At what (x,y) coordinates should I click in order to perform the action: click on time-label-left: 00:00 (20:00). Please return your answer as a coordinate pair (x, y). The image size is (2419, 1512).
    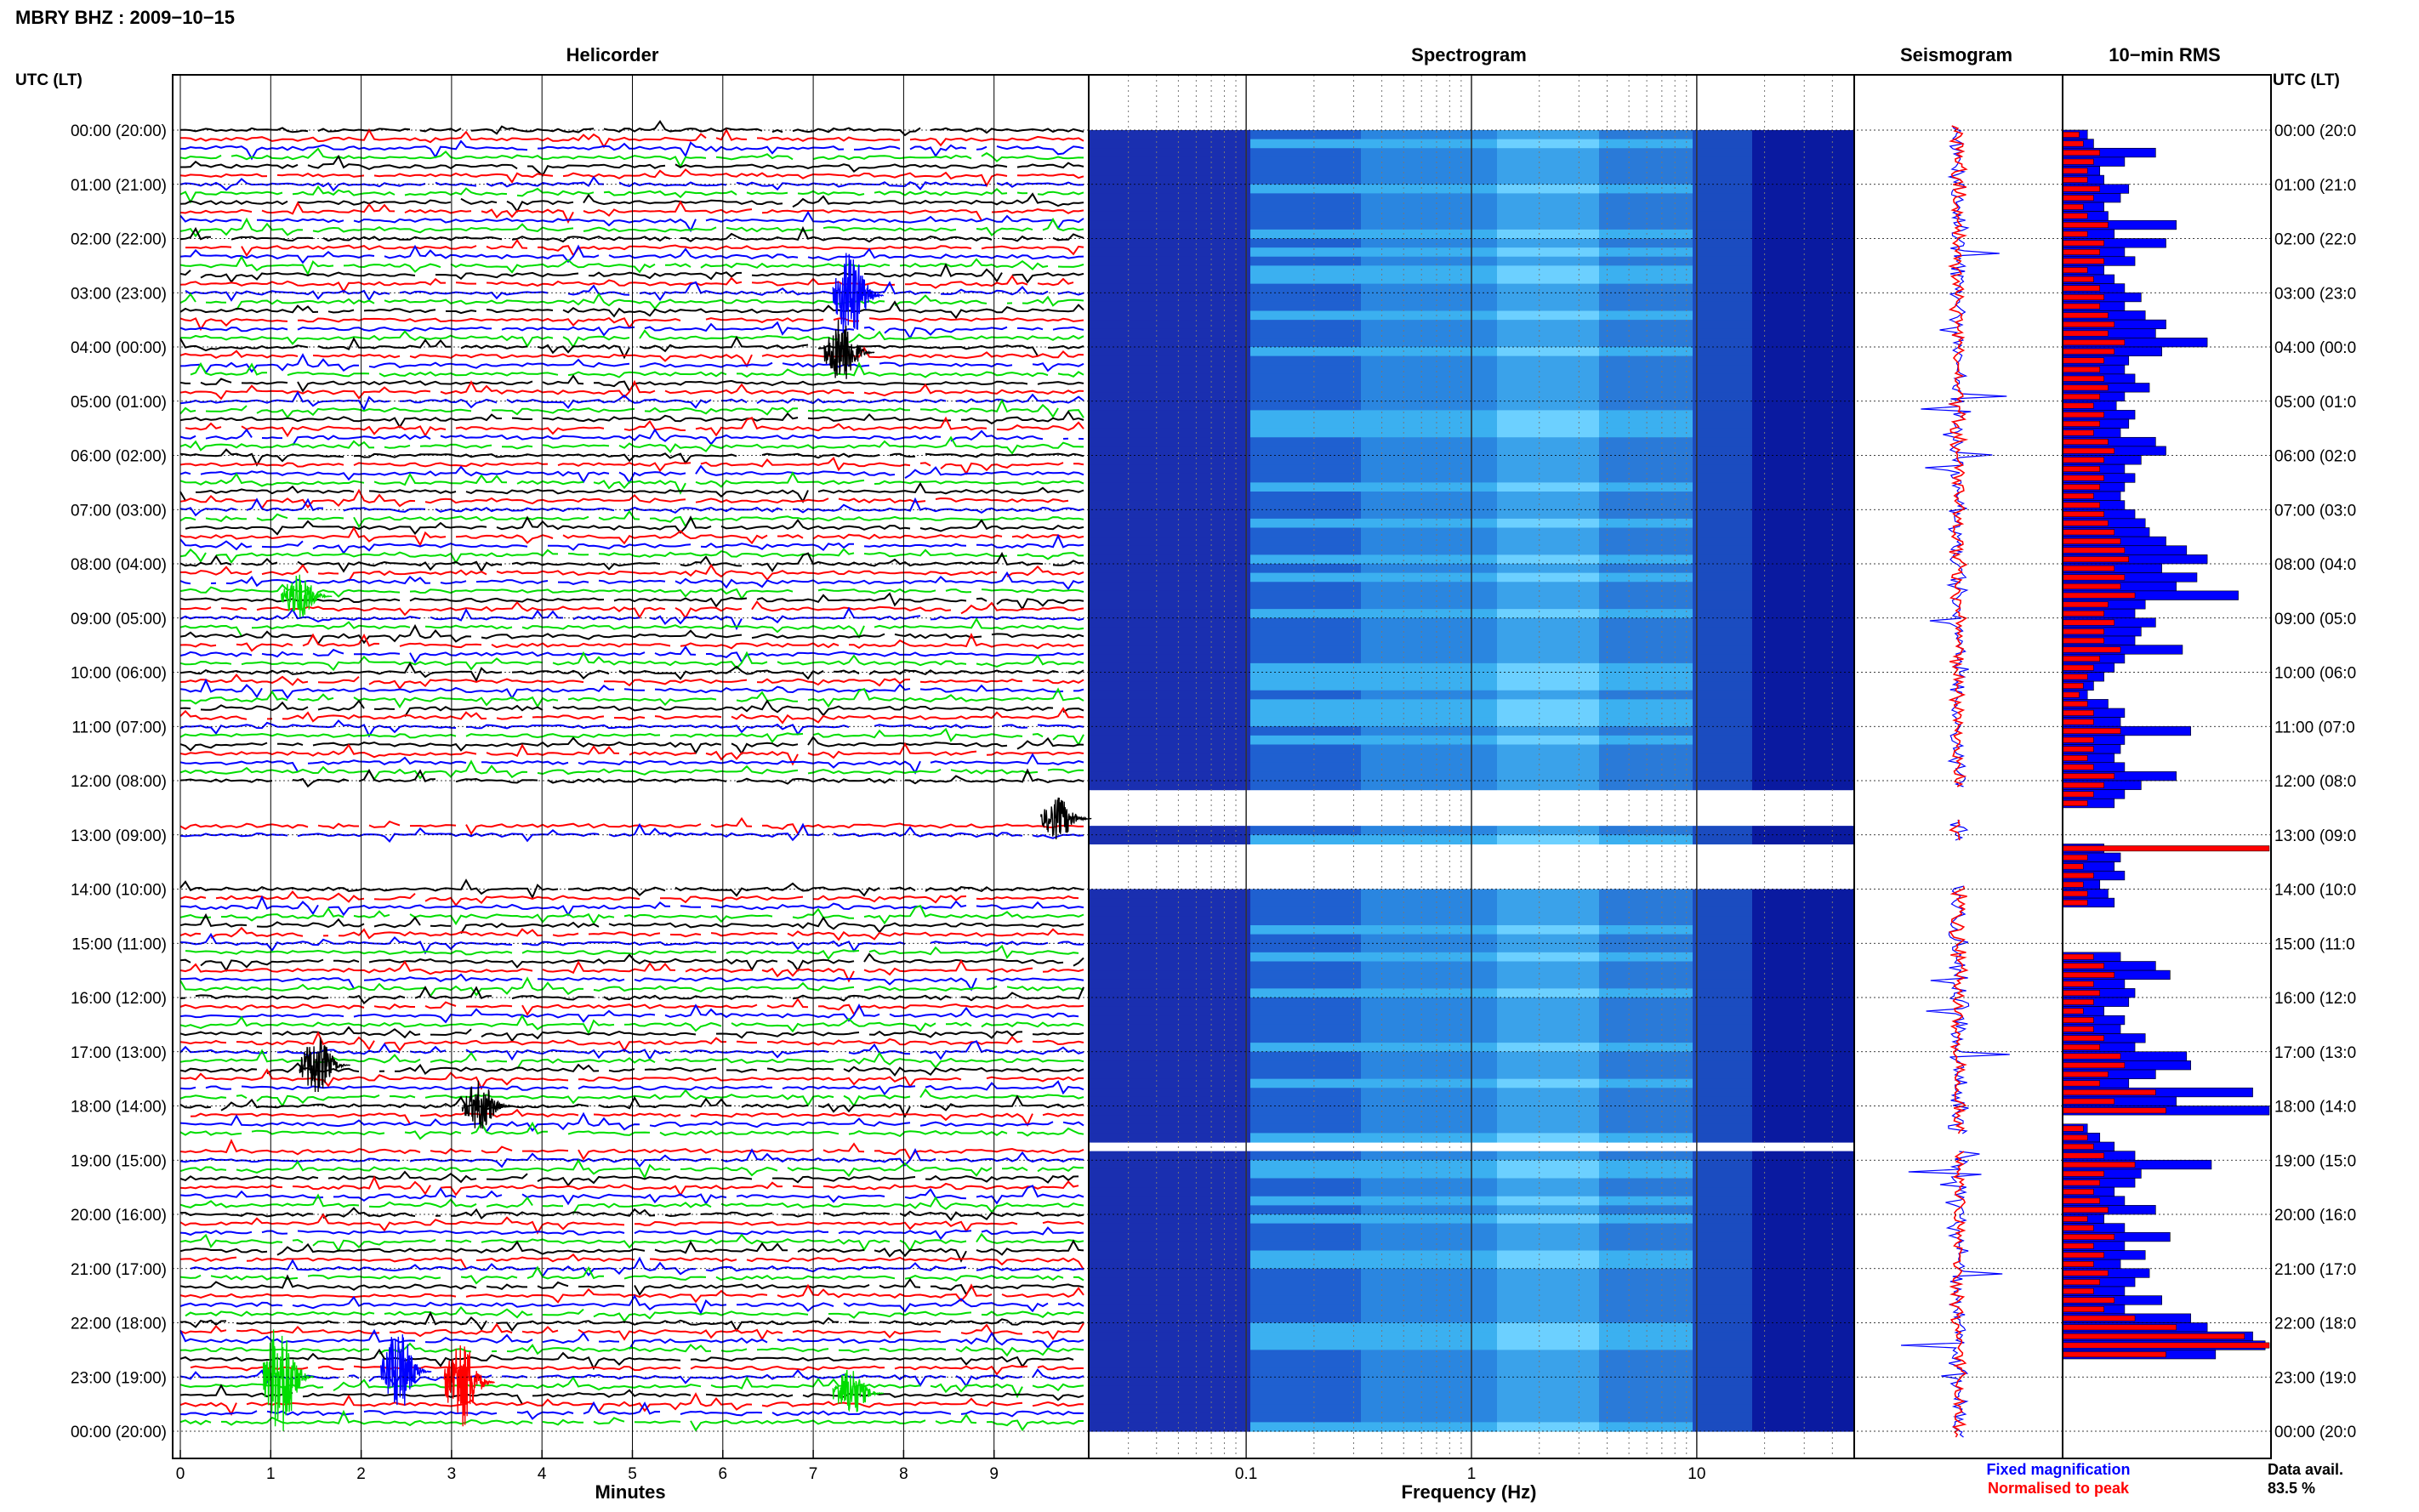
    Looking at the image, I should click on (119, 1432).